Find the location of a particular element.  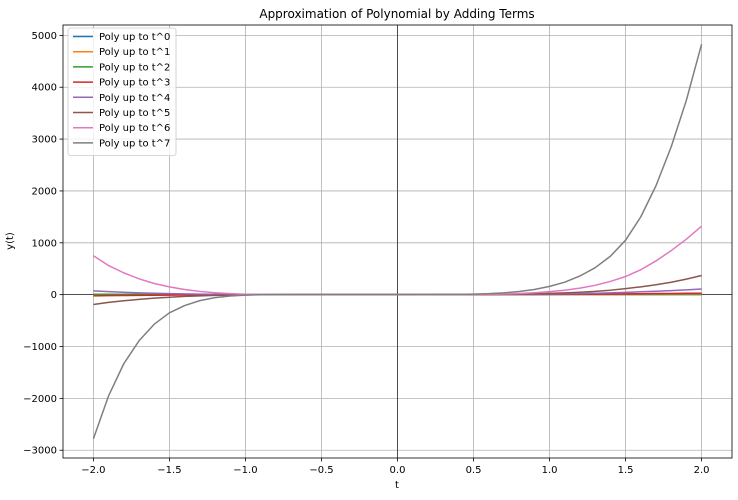

legend-label: Poly up to t^4 is located at coordinates (134, 98).